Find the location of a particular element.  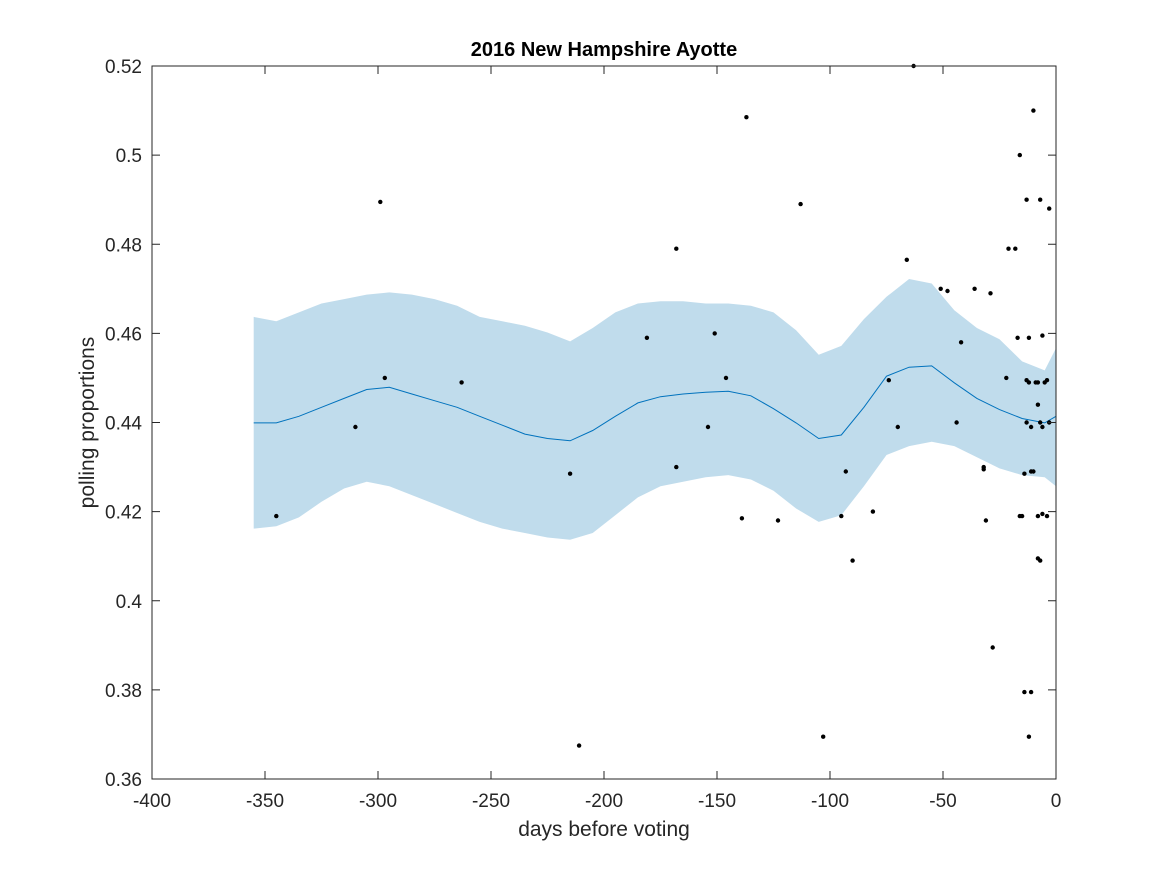

y-tick-label: 0.36 is located at coordinates (123, 780).